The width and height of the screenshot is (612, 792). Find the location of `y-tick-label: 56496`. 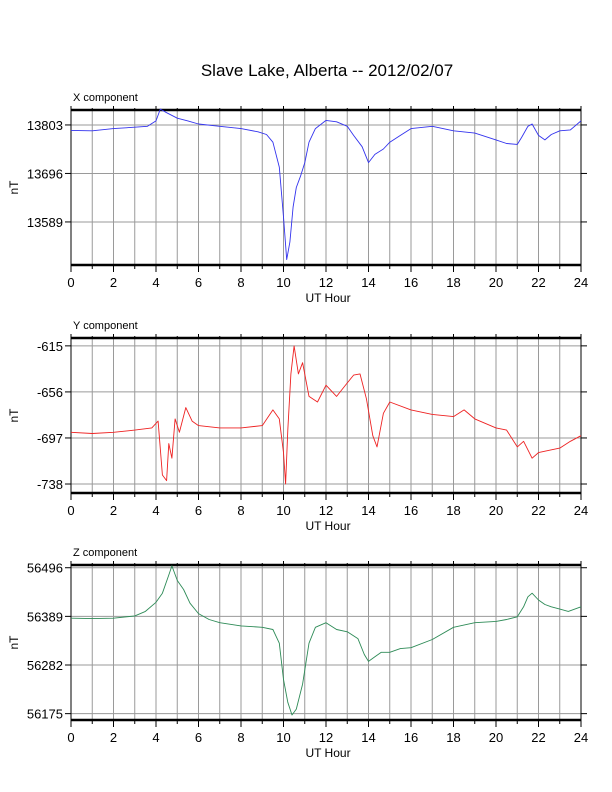

y-tick-label: 56496 is located at coordinates (45, 568).